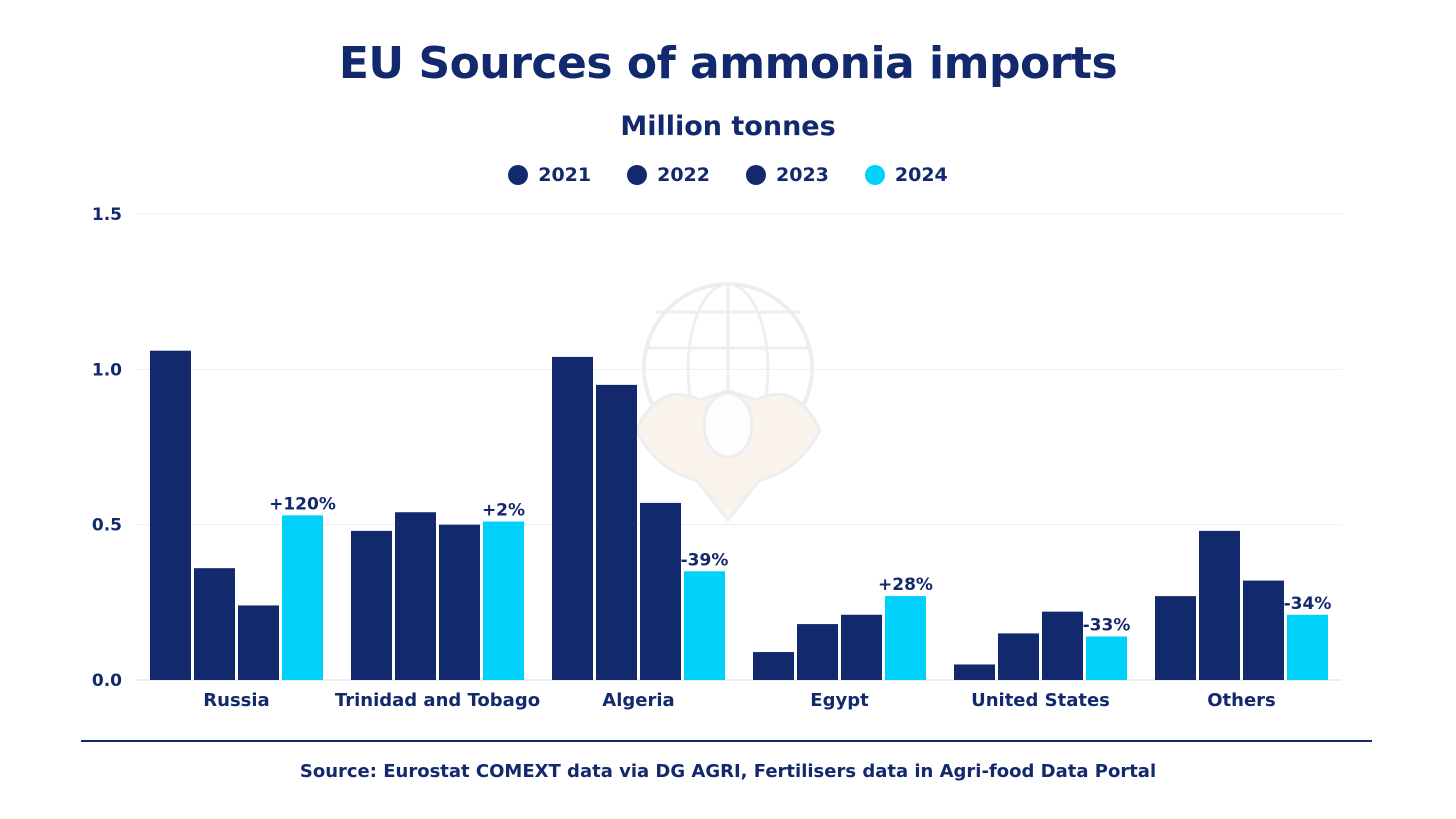 This screenshot has width=1456, height=819. What do you see at coordinates (756, 175) in the screenshot?
I see `legend-swatch-2023` at bounding box center [756, 175].